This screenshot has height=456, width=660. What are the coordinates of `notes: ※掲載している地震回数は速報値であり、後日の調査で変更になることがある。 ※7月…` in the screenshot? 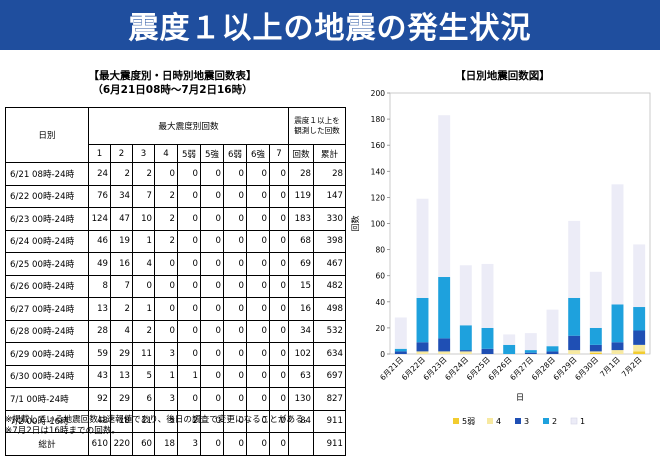 It's located at (158, 426).